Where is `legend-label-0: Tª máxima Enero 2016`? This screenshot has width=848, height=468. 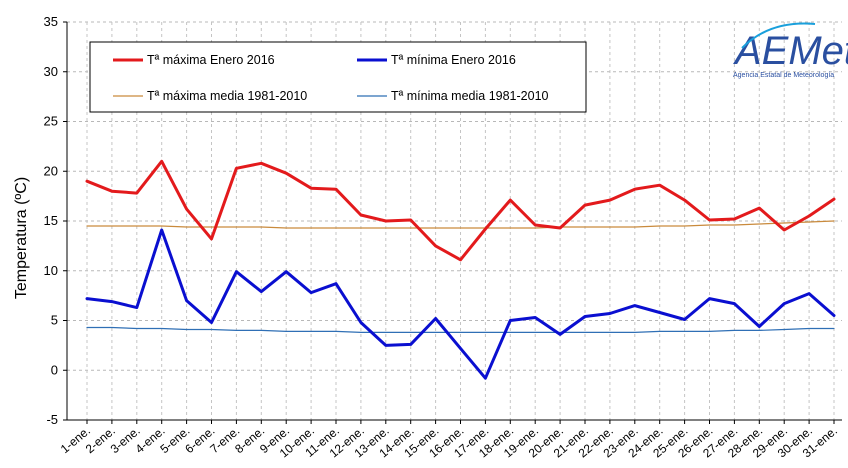 legend-label-0: Tª máxima Enero 2016 is located at coordinates (211, 60).